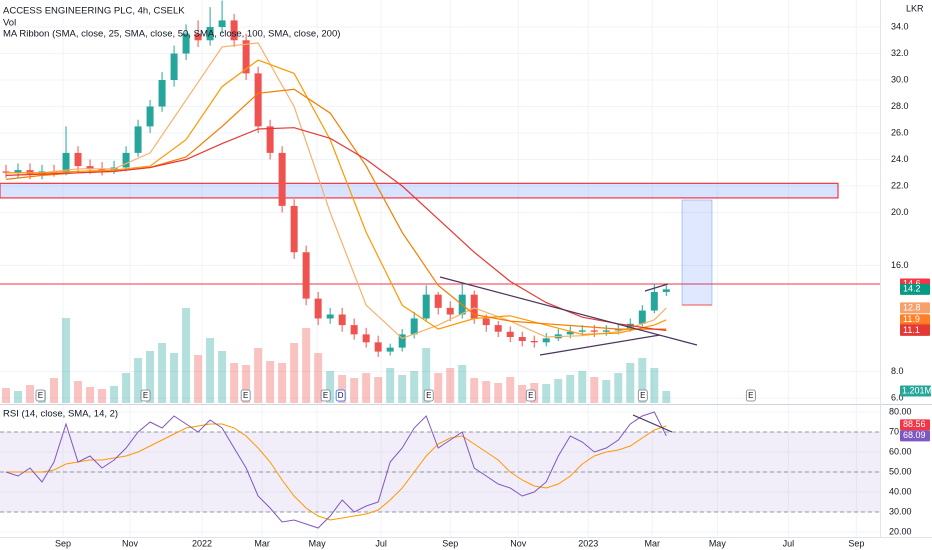 The height and width of the screenshot is (550, 932). Describe the element at coordinates (440, 472) in the screenshot. I see `rsi-band` at that location.